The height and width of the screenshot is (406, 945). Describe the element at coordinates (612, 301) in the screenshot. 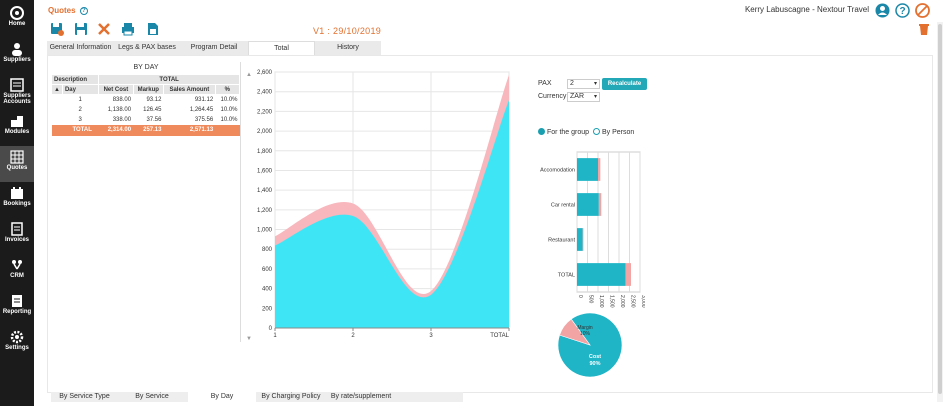

I see `x-tick-label: 1,500` at that location.